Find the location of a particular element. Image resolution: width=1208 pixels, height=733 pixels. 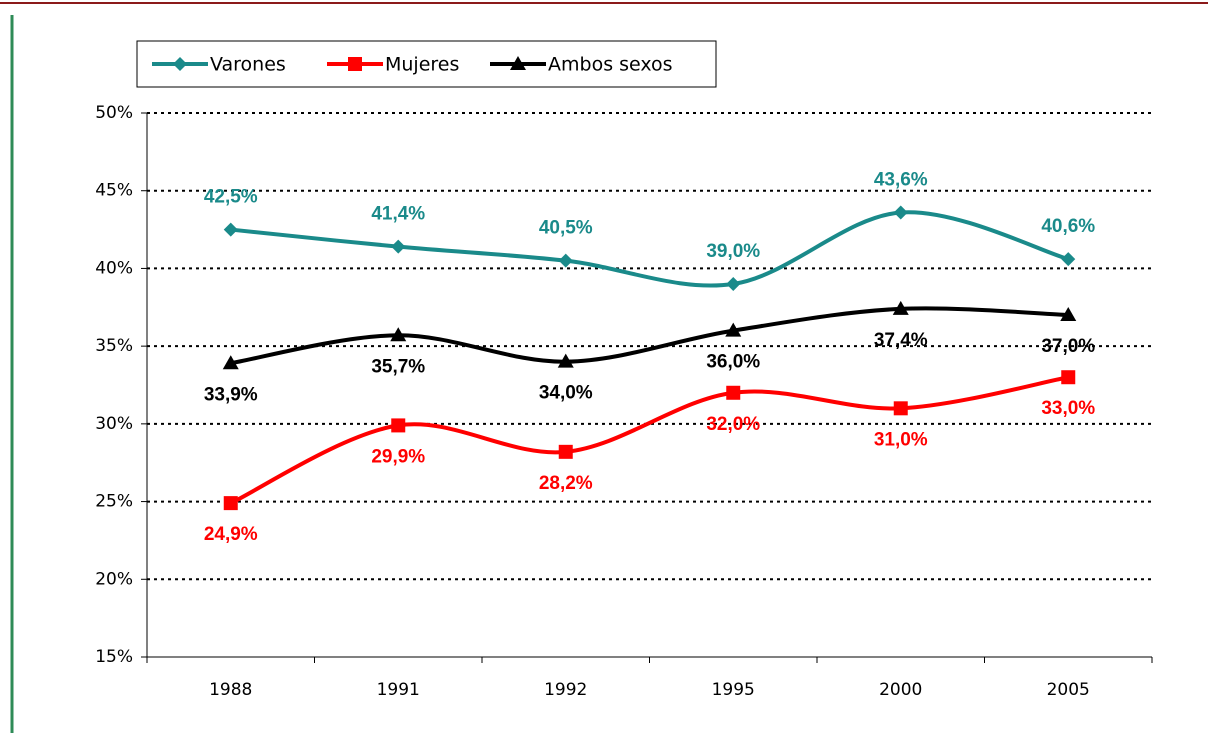

data-label: 42,5% is located at coordinates (231, 197).